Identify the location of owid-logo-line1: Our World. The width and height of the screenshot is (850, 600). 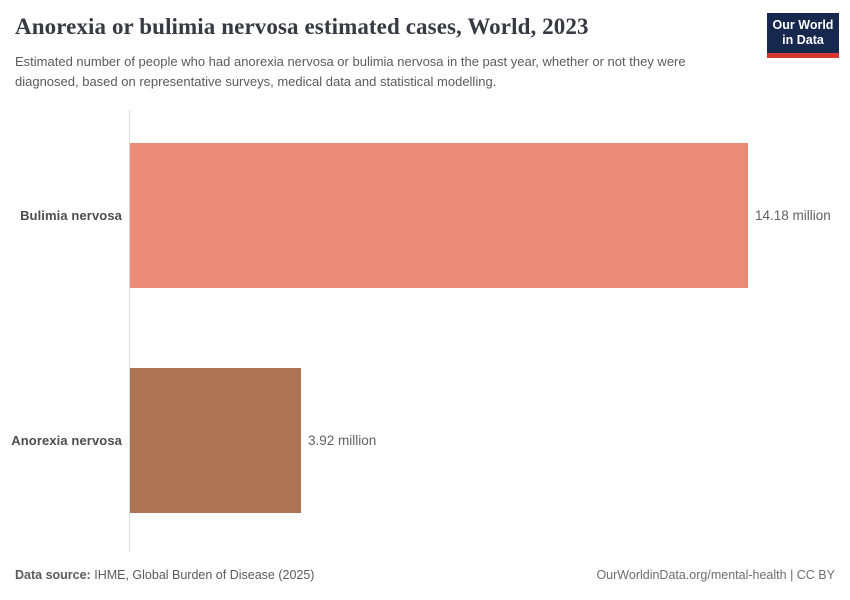
(803, 25).